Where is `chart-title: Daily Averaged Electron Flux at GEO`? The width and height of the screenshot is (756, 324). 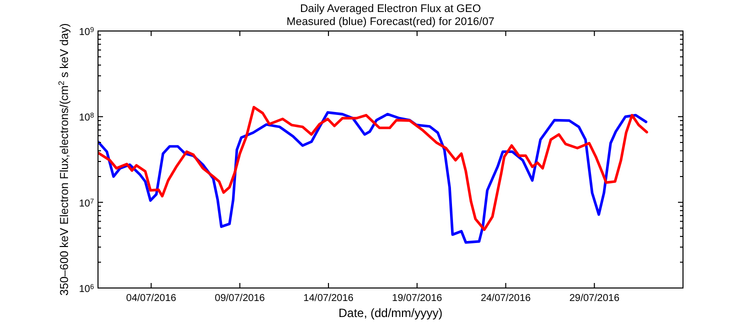 chart-title: Daily Averaged Electron Flux at GEO is located at coordinates (391, 9).